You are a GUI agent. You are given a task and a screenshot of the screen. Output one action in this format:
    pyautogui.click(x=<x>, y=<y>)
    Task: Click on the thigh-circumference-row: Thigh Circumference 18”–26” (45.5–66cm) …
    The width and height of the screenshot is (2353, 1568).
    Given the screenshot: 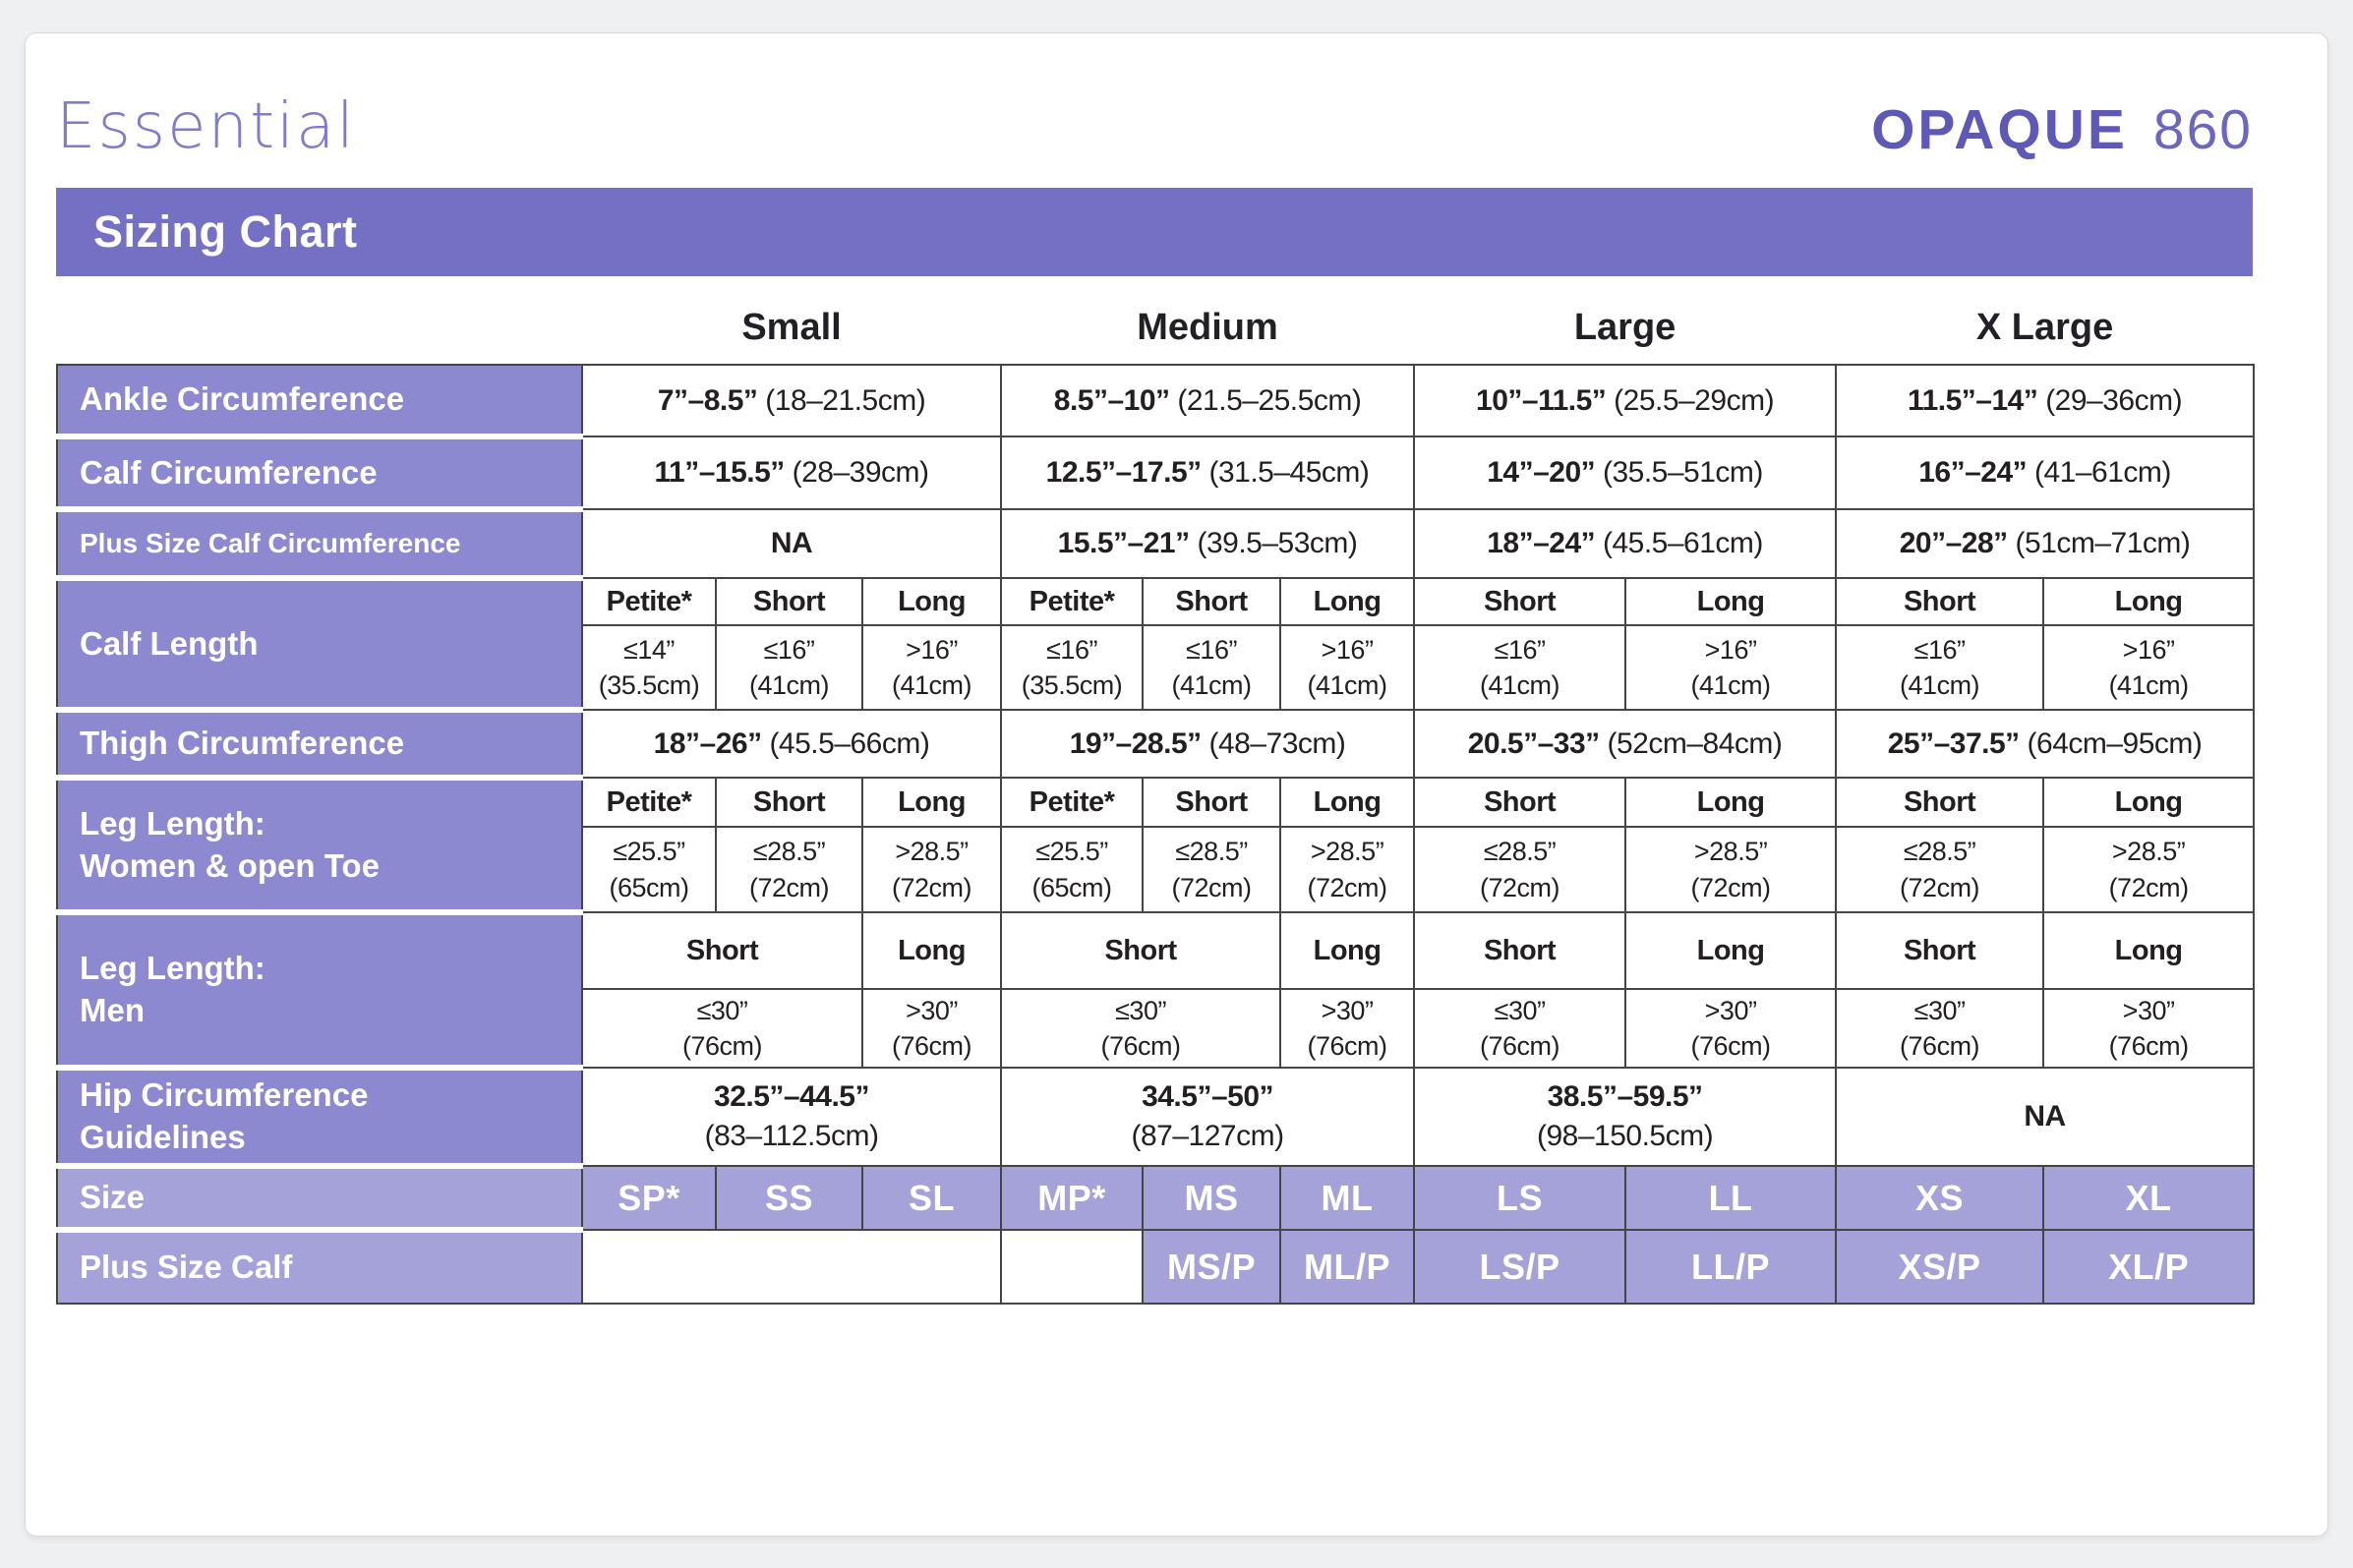 What is the action you would take?
    pyautogui.click(x=1156, y=743)
    